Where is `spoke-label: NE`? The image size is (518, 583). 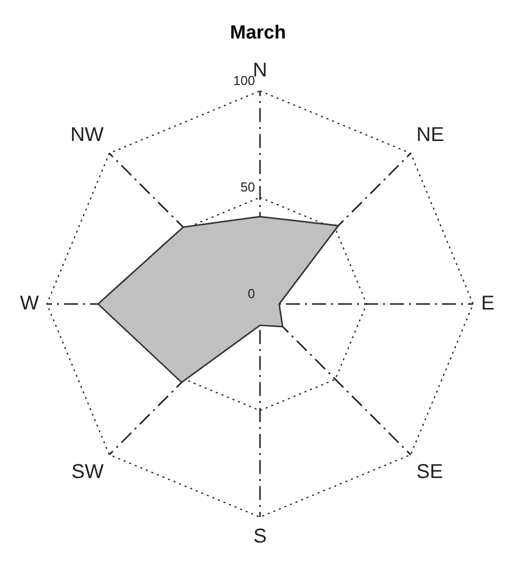 spoke-label: NE is located at coordinates (430, 135).